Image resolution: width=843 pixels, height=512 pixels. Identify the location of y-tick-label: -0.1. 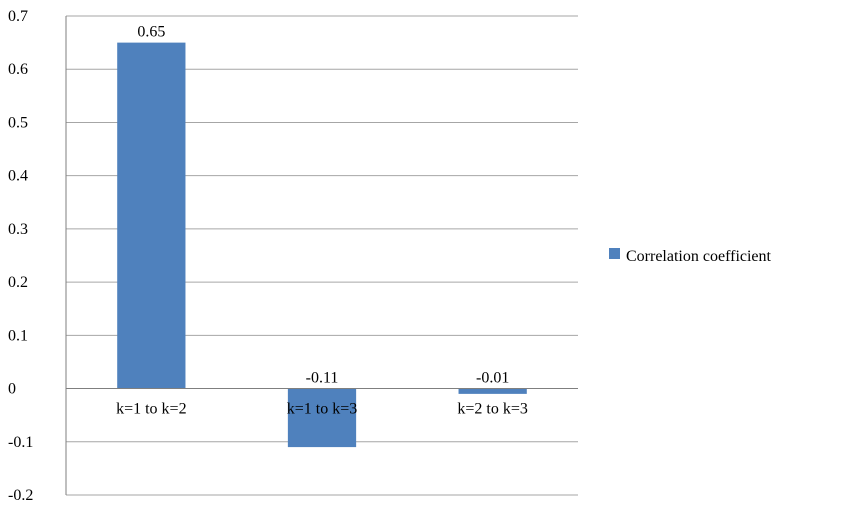
(20, 442).